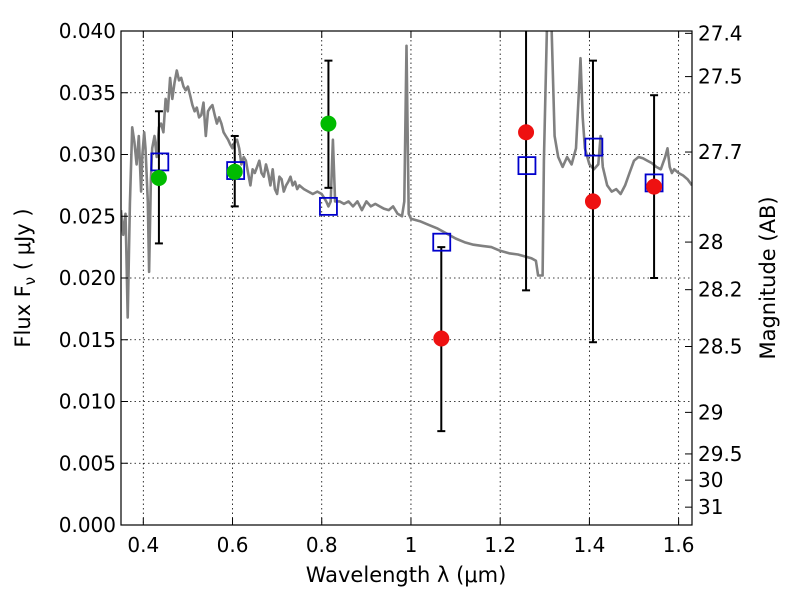 The height and width of the screenshot is (600, 800). I want to click on y-tick-label: 0.010, so click(87, 402).